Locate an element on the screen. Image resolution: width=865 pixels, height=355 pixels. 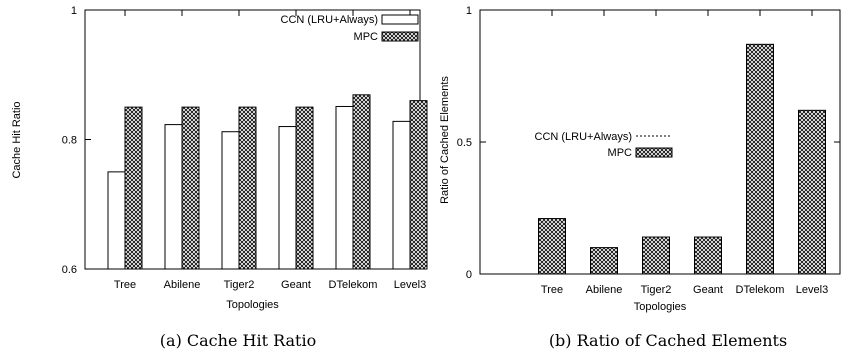
chart1-ytick-label: 1 is located at coordinates (74, 11).